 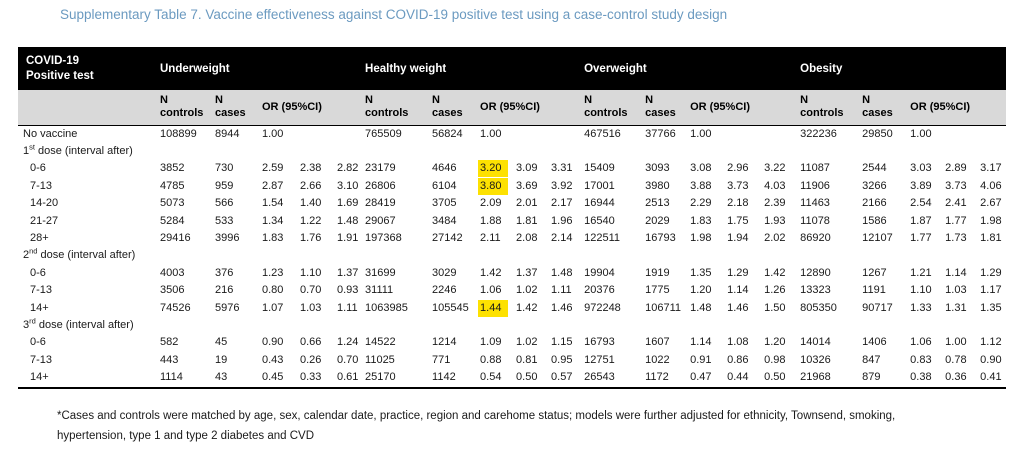 I want to click on n-cases-cell: 1142, so click(x=456, y=379).